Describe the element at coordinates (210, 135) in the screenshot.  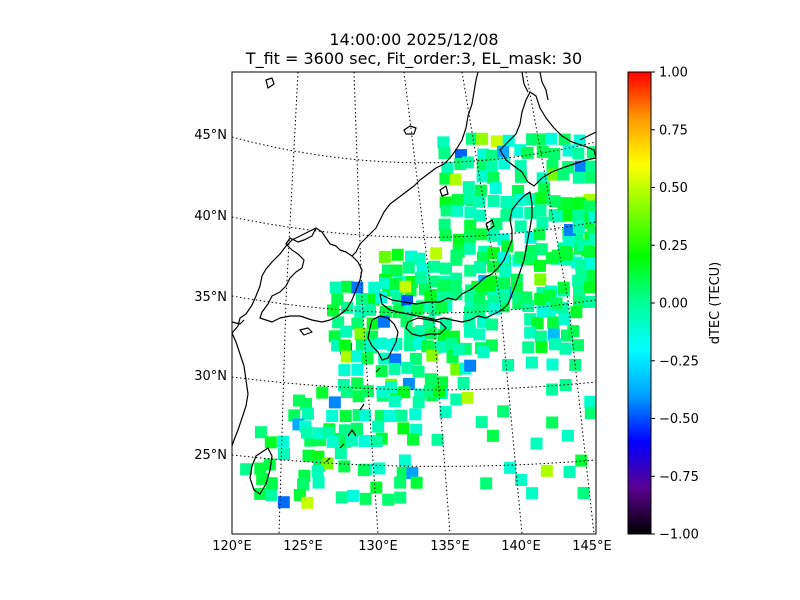
I see `lat-tick-label: 45°N` at that location.